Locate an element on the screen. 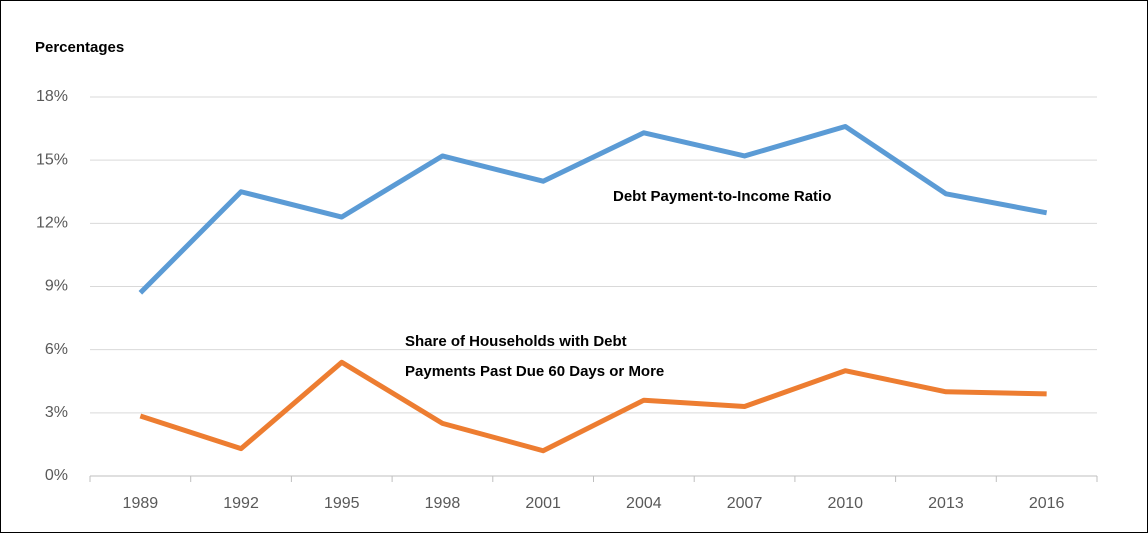 The height and width of the screenshot is (533, 1148). y-tick-label: 0% is located at coordinates (56, 475).